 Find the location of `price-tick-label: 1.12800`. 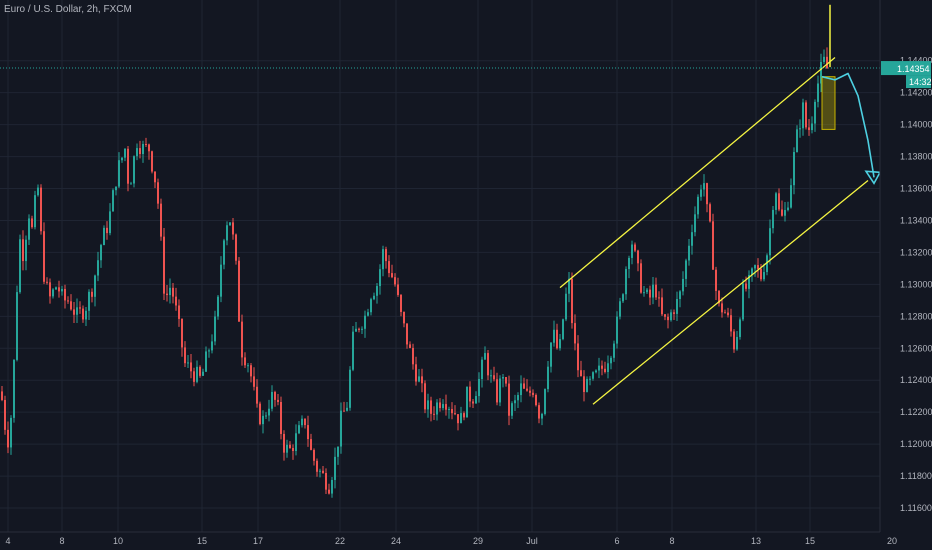

price-tick-label: 1.12800 is located at coordinates (916, 316).